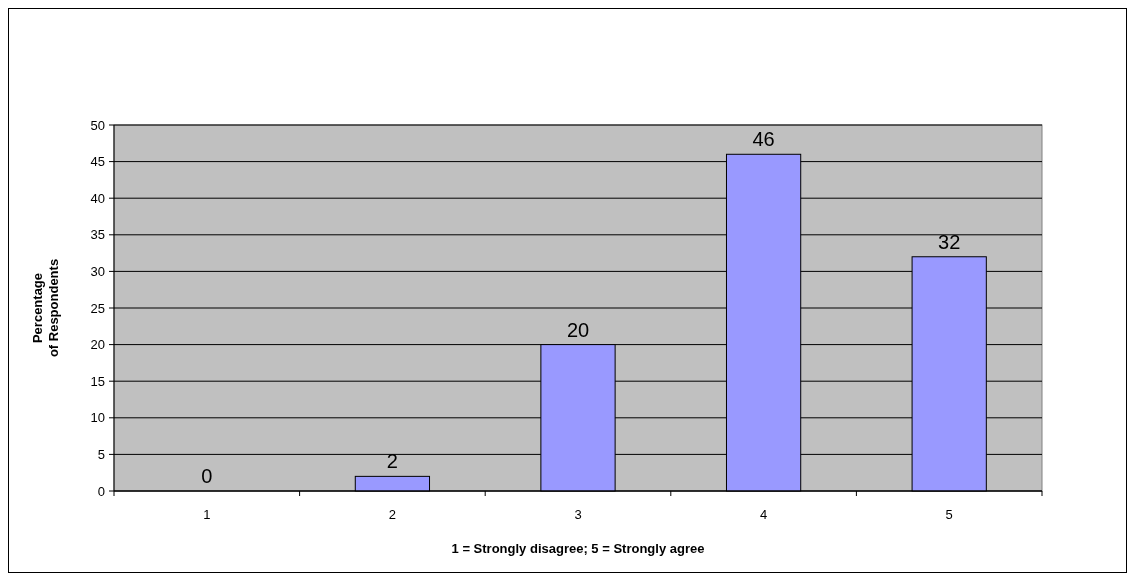 This screenshot has height=581, width=1135. What do you see at coordinates (207, 514) in the screenshot?
I see `x-tick-label: 1` at bounding box center [207, 514].